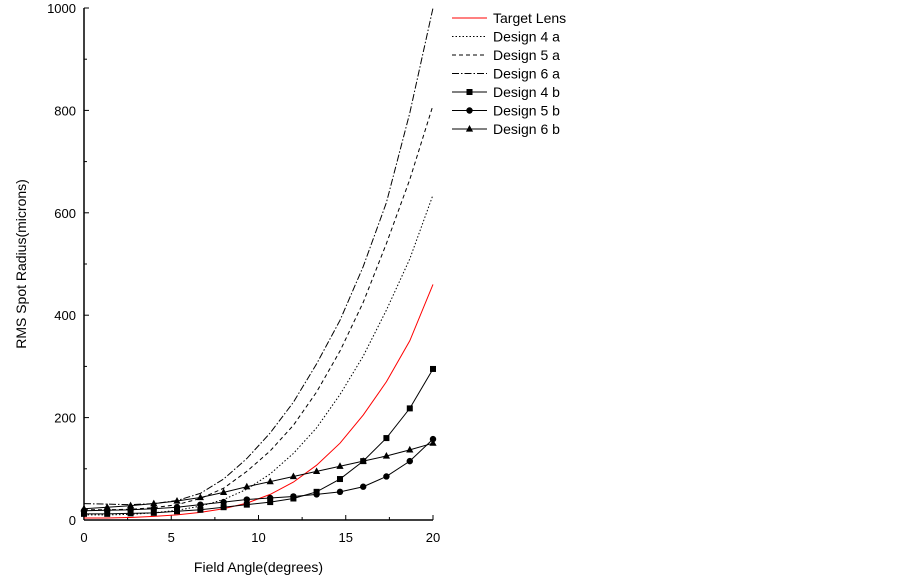 The width and height of the screenshot is (902, 578). What do you see at coordinates (529, 18) in the screenshot?
I see `legend-label: Target Lens` at bounding box center [529, 18].